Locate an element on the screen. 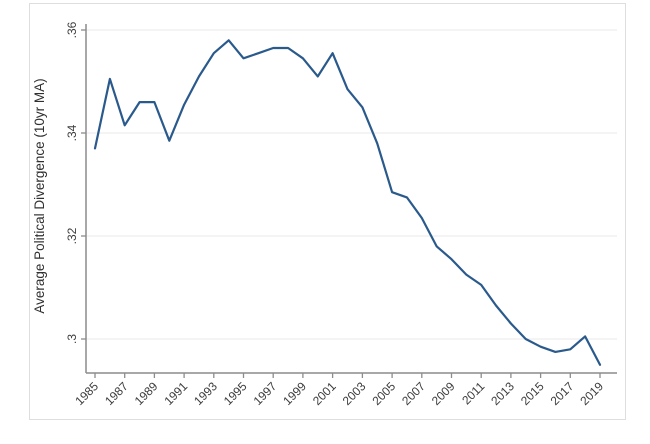  y-axis: .3 .32 .34 .36 is located at coordinates (76, 197).